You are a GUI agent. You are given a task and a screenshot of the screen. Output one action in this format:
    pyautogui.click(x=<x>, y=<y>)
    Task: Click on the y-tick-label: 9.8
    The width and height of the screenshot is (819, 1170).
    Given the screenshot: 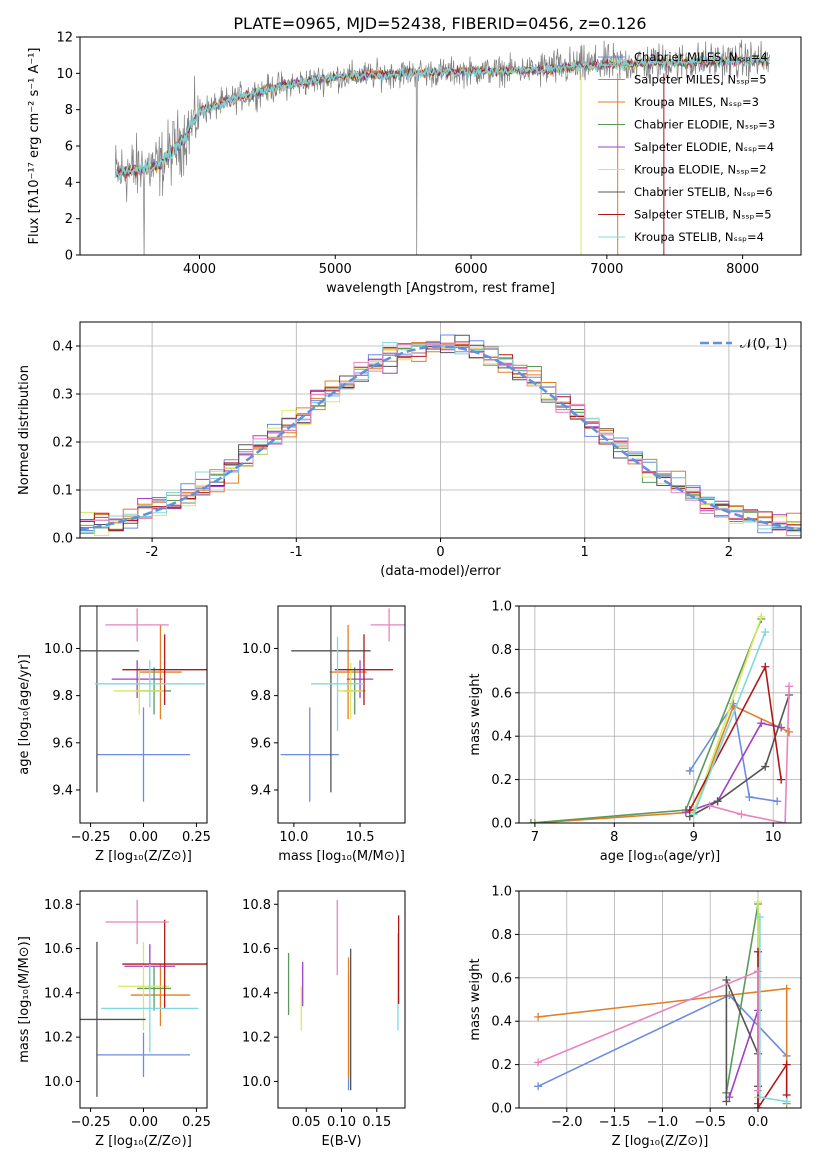 What is the action you would take?
    pyautogui.click(x=62, y=696)
    